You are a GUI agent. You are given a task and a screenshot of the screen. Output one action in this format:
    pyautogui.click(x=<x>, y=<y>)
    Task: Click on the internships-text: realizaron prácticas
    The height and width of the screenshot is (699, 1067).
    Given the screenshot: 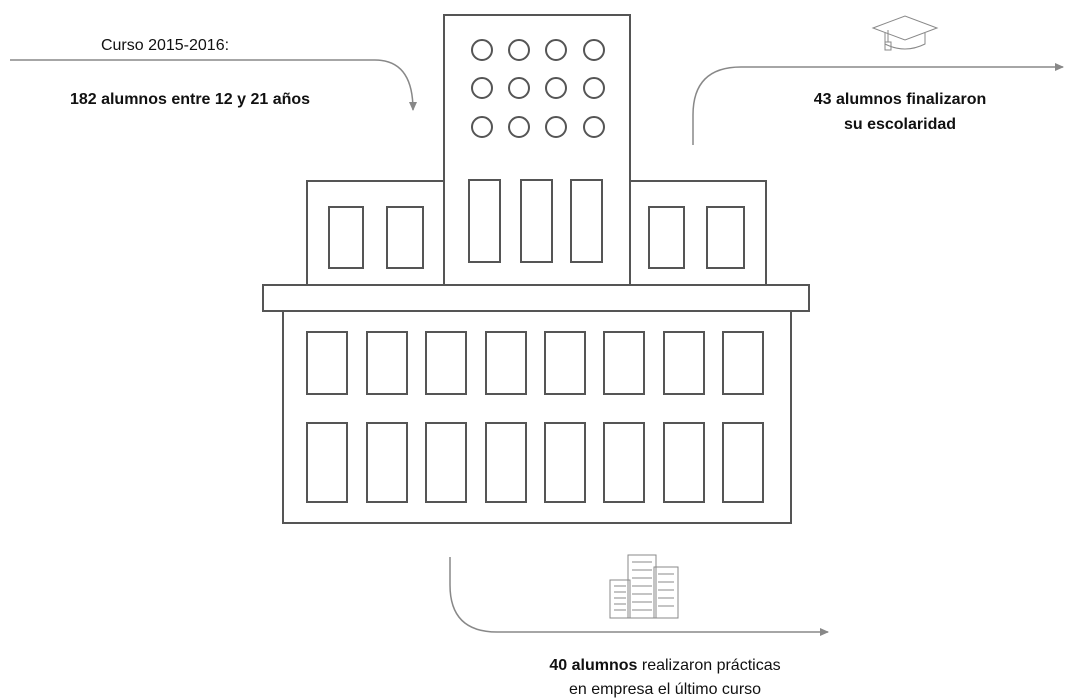 What is the action you would take?
    pyautogui.click(x=711, y=665)
    